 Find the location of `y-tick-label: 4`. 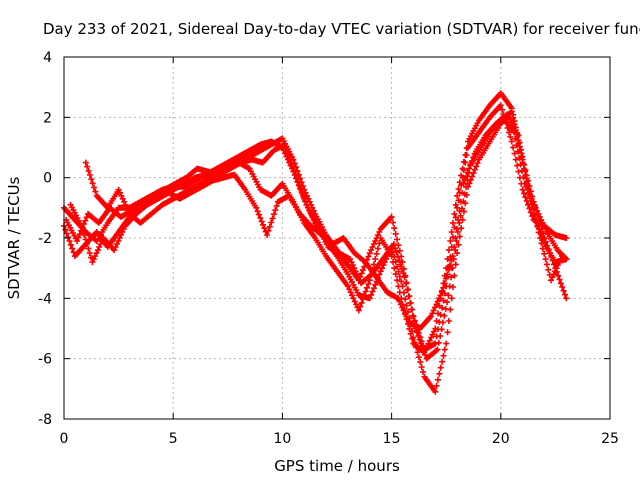

y-tick-label: 4 is located at coordinates (47, 58).